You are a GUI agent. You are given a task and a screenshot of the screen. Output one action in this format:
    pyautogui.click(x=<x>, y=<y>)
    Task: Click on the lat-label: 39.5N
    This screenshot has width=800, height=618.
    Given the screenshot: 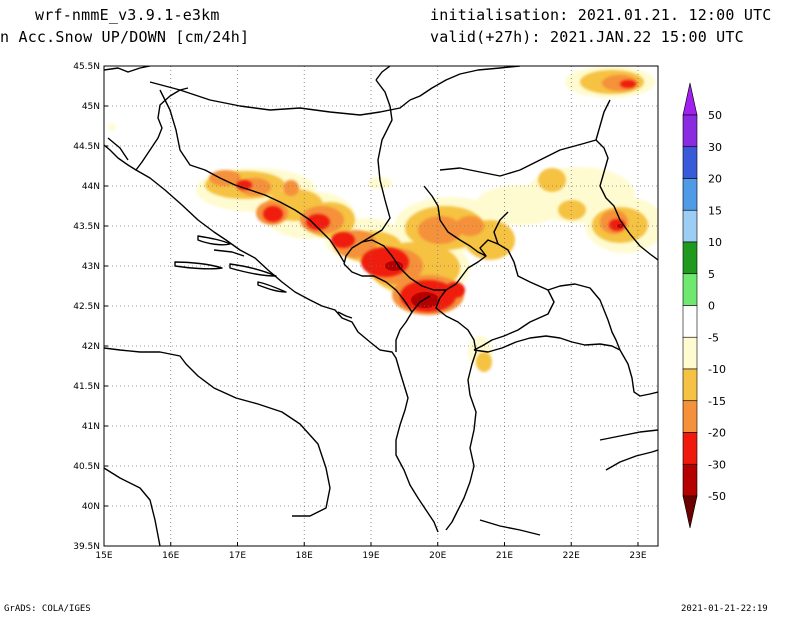 What is the action you would take?
    pyautogui.click(x=86, y=547)
    